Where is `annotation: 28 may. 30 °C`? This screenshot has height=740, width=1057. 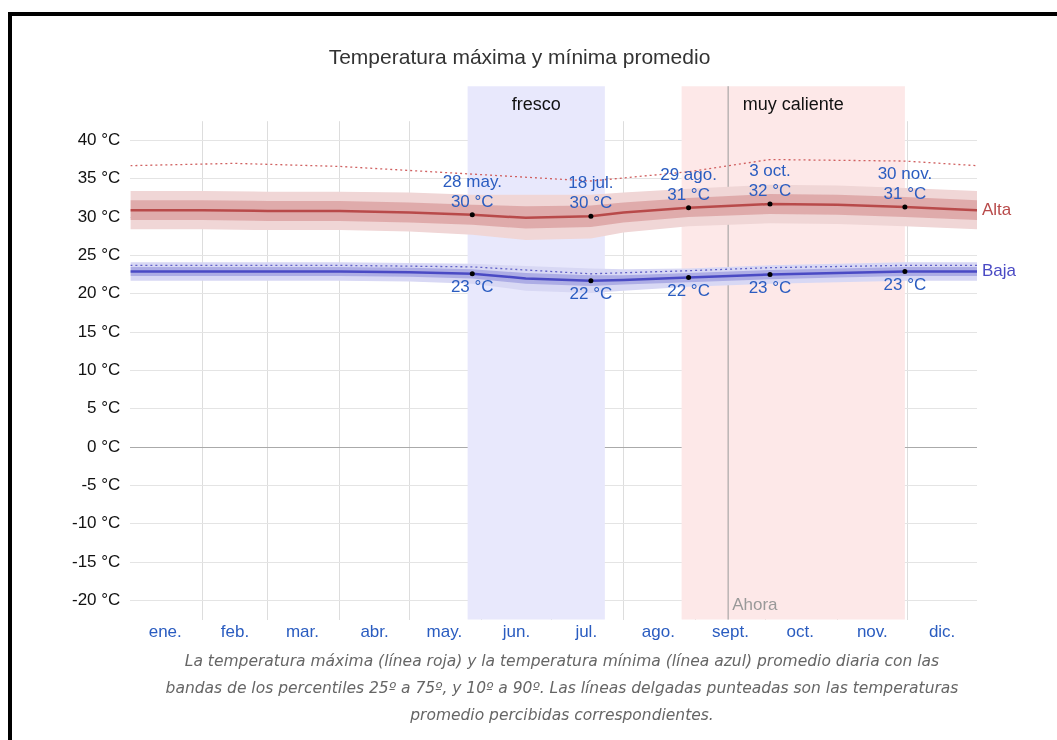
annotation: 28 may. 30 °C is located at coordinates (472, 191).